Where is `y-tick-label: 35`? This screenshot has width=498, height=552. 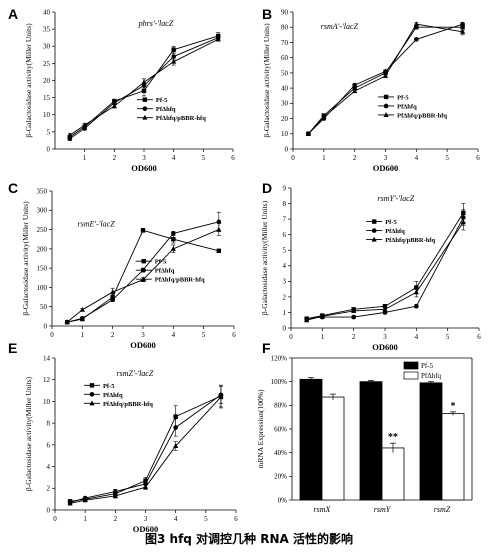 y-tick-label: 35 is located at coordinates (47, 30).